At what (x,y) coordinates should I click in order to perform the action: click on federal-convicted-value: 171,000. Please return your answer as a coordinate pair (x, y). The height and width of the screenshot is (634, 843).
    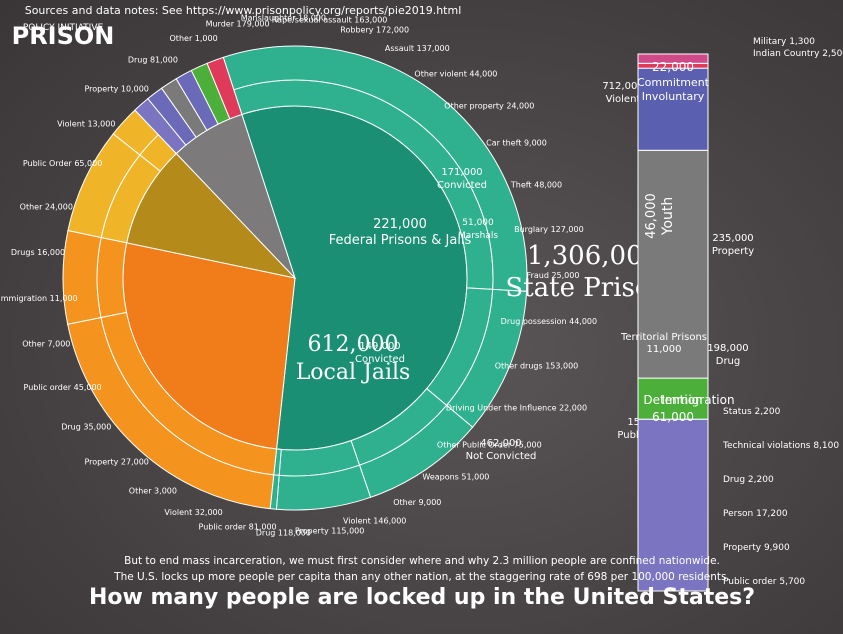
    Looking at the image, I should click on (461, 172).